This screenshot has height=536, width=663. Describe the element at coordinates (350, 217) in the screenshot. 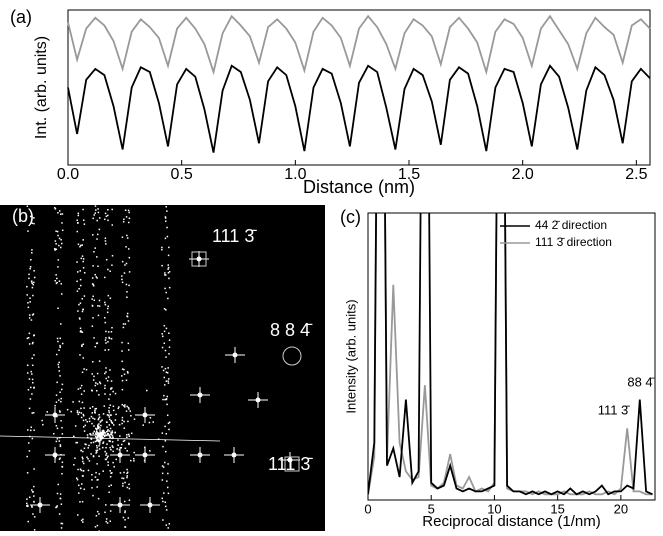

I see `panel-label: (c)` at that location.